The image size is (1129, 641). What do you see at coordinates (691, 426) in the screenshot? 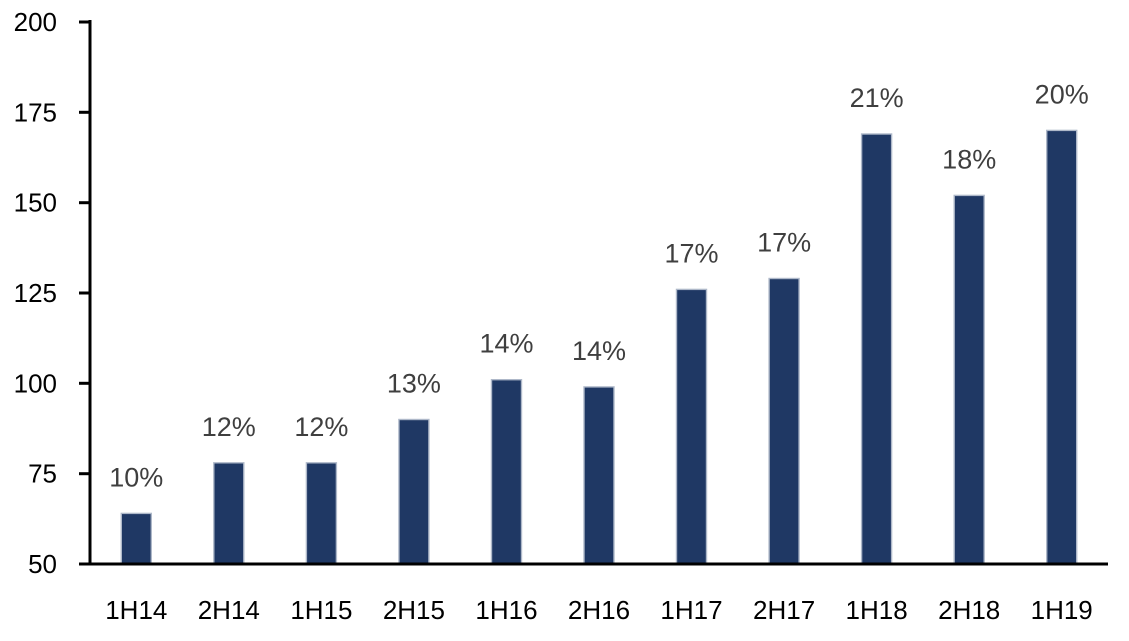
I see `bar-1h17` at bounding box center [691, 426].